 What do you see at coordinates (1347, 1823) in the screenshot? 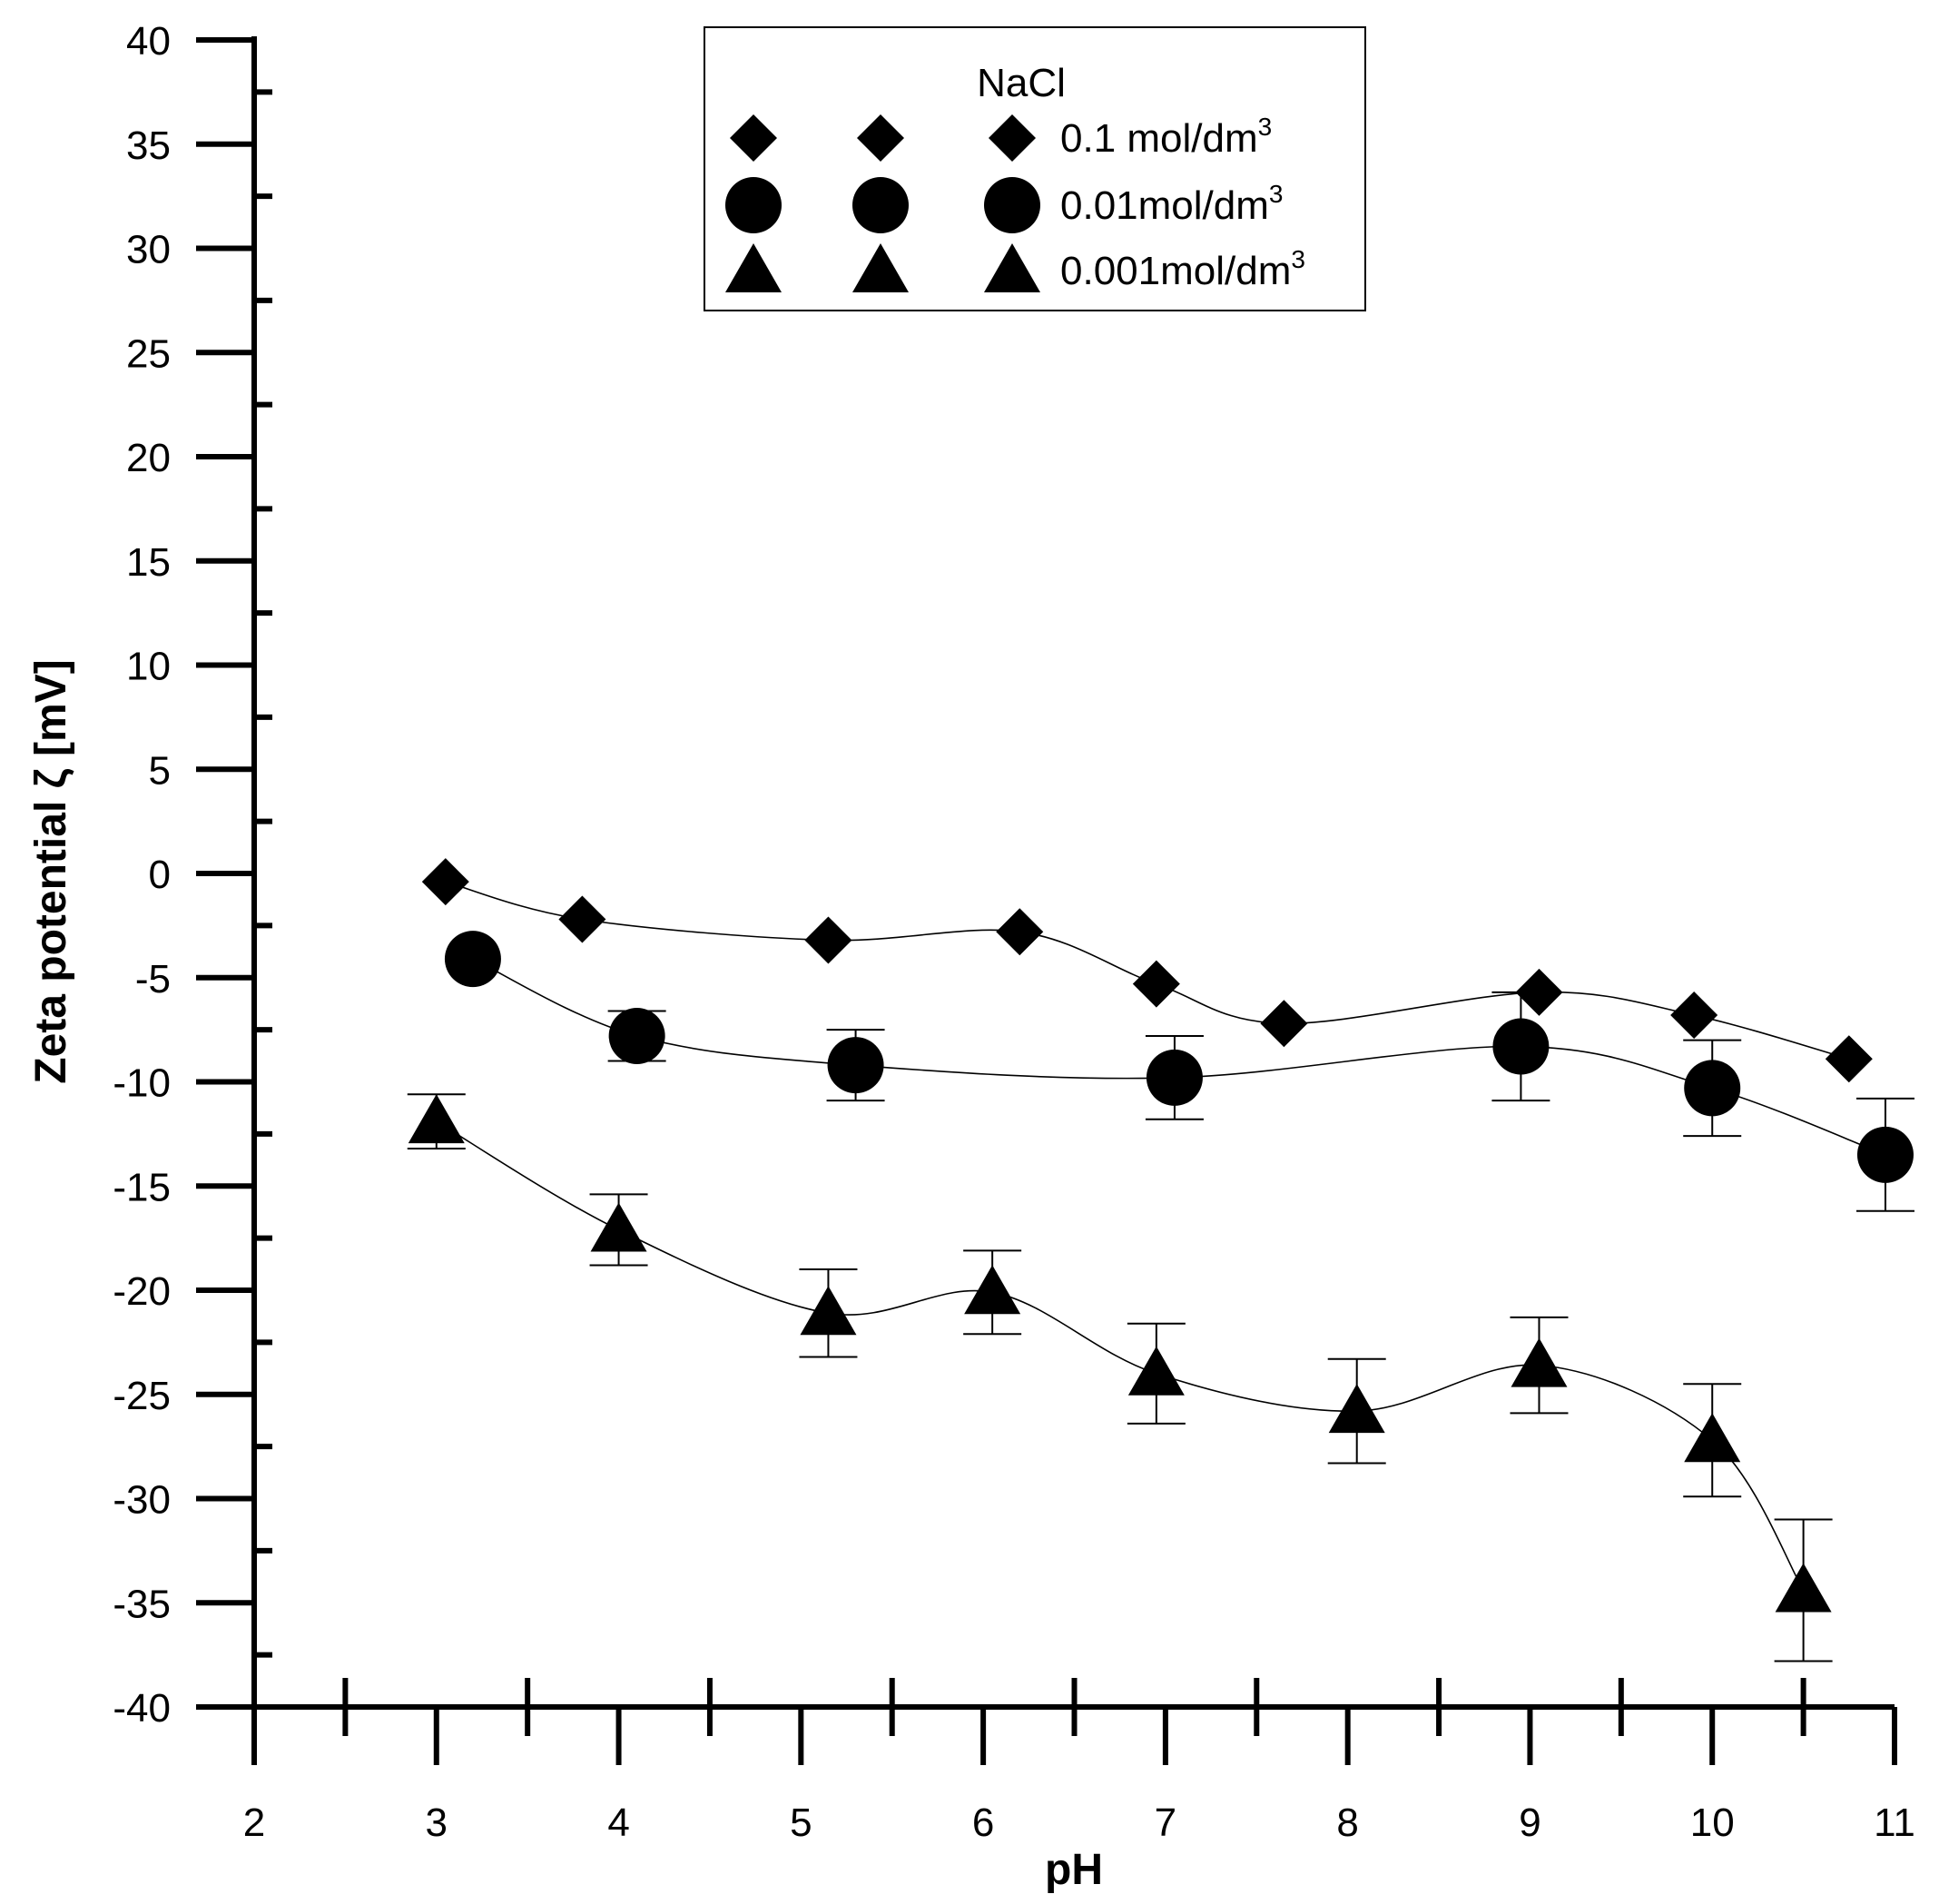
I see `x-tick-label: 8` at bounding box center [1347, 1823].